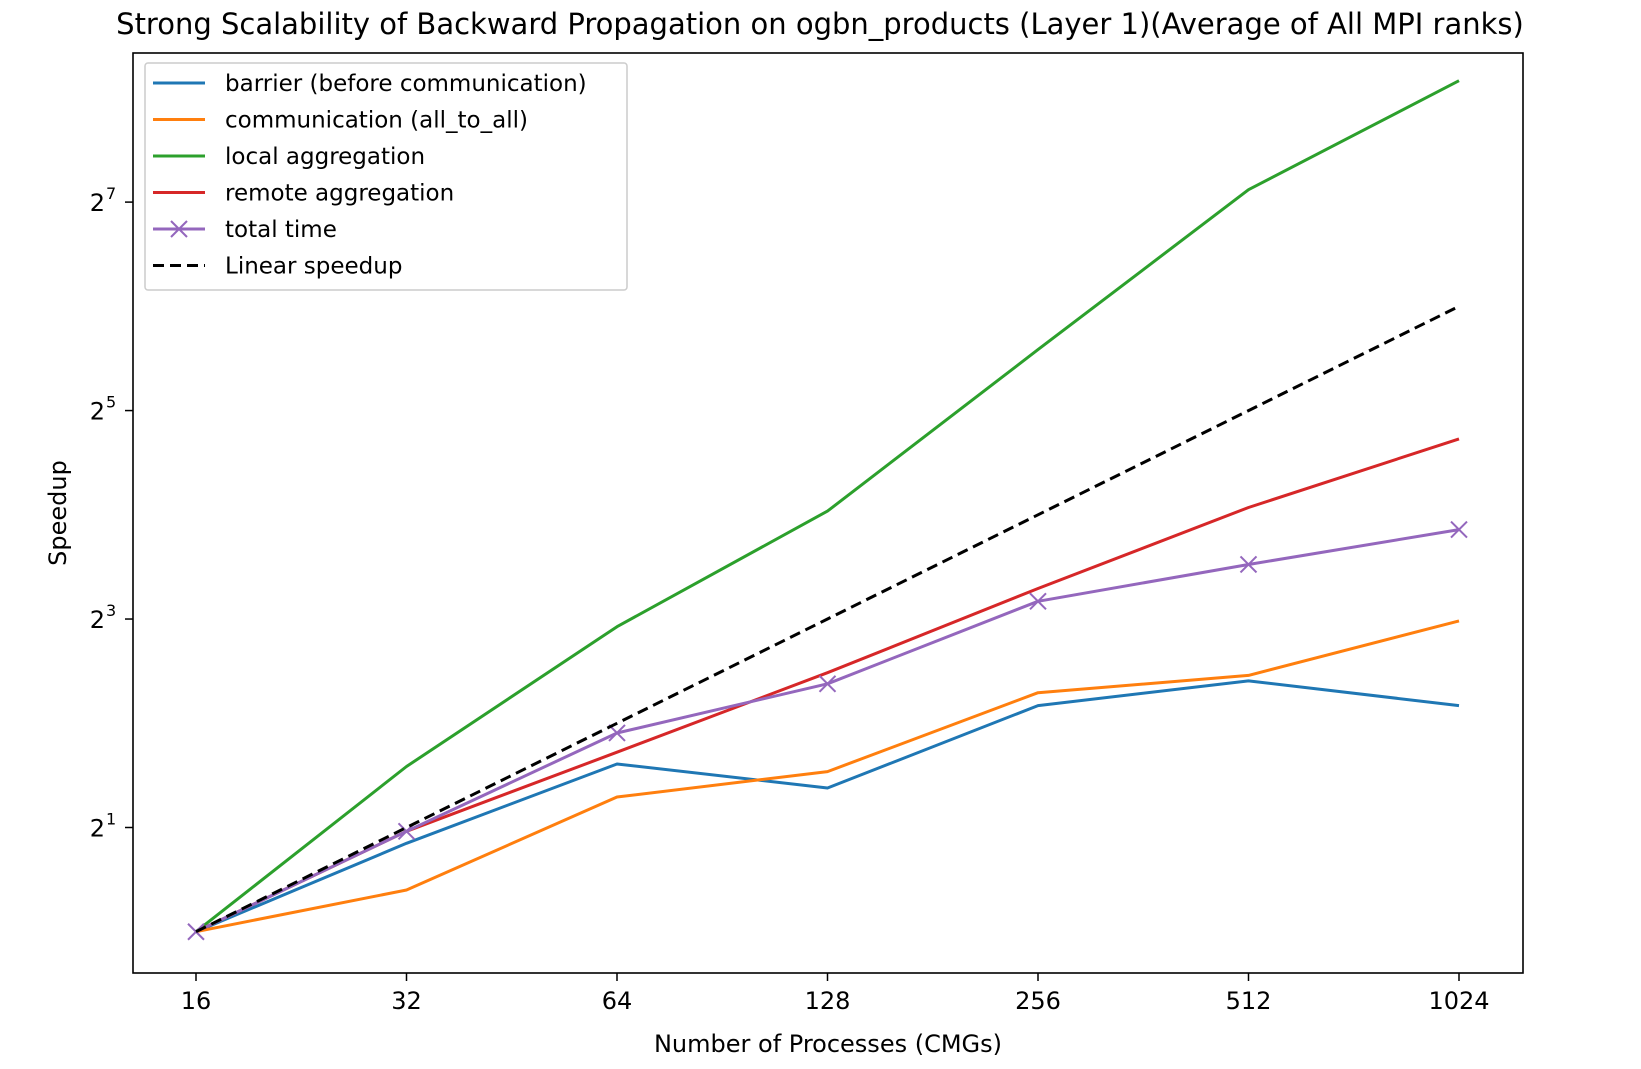 The height and width of the screenshot is (1069, 1641). I want to click on y-tick-exponent: 5, so click(111, 402).